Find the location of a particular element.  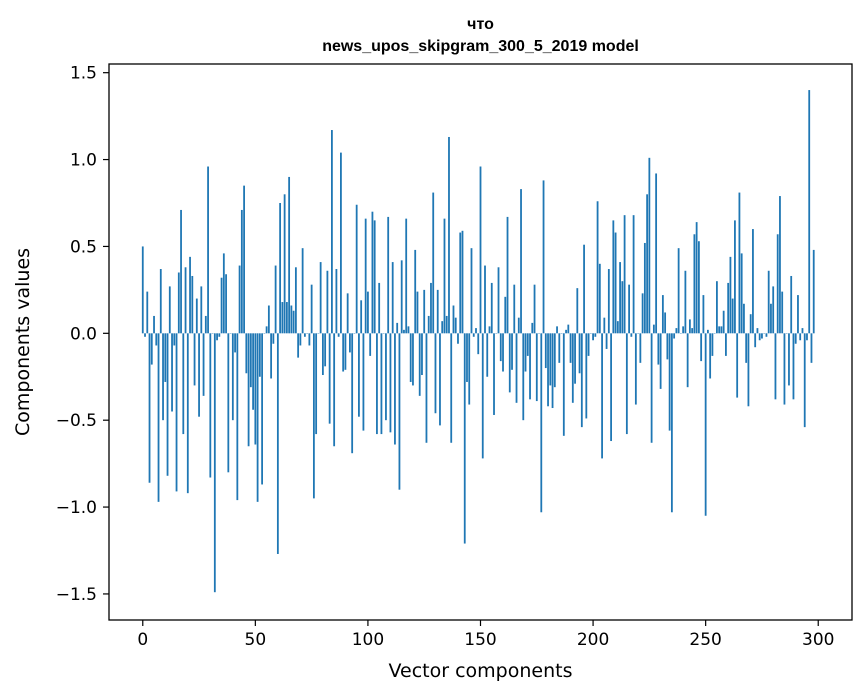

y-tick-label: 1.5 is located at coordinates (83, 74).